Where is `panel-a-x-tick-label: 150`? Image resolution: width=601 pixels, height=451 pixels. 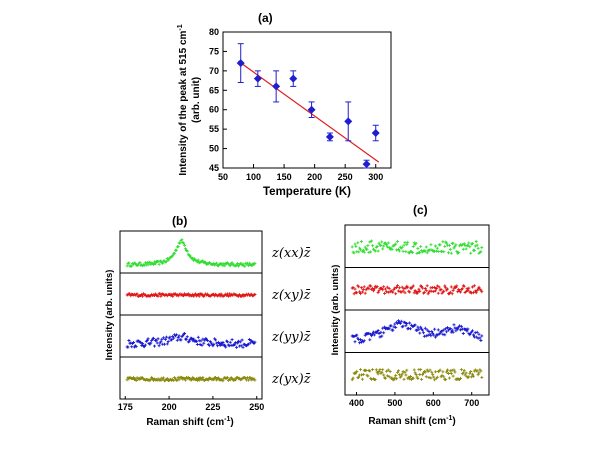
panel-a-x-tick-label: 150 is located at coordinates (284, 177).